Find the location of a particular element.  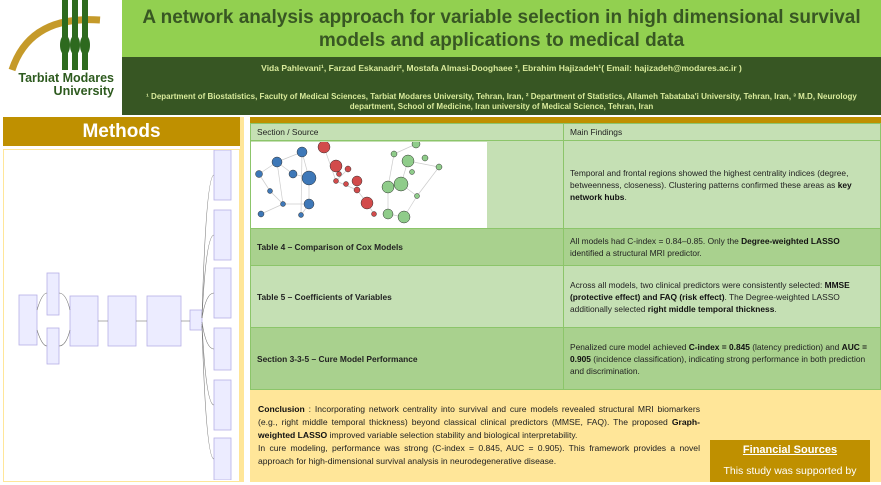

source-cell: Section 3-3-5 – Cure Model Performance is located at coordinates (407, 358).